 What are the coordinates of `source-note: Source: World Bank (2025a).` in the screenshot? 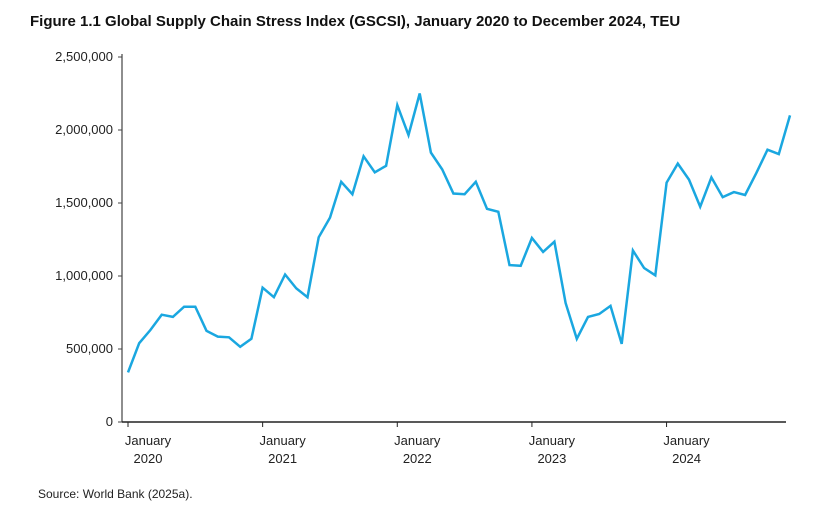 It's located at (115, 494).